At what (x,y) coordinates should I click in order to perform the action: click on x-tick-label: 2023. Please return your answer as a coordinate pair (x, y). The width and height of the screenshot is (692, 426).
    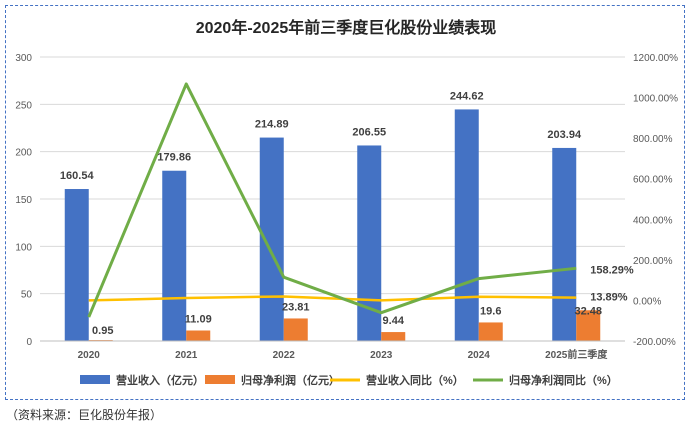
    Looking at the image, I should click on (381, 355).